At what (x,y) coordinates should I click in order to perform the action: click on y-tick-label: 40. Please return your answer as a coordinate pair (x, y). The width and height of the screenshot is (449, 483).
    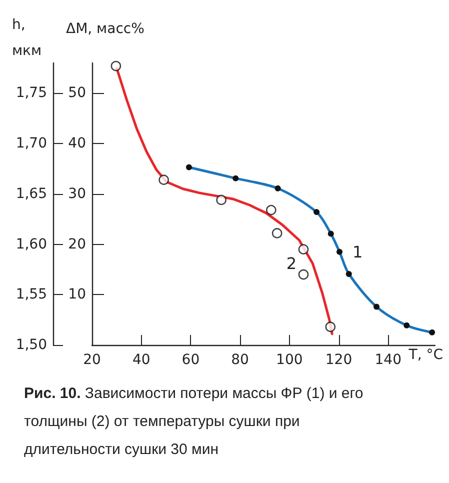
    Looking at the image, I should click on (77, 144).